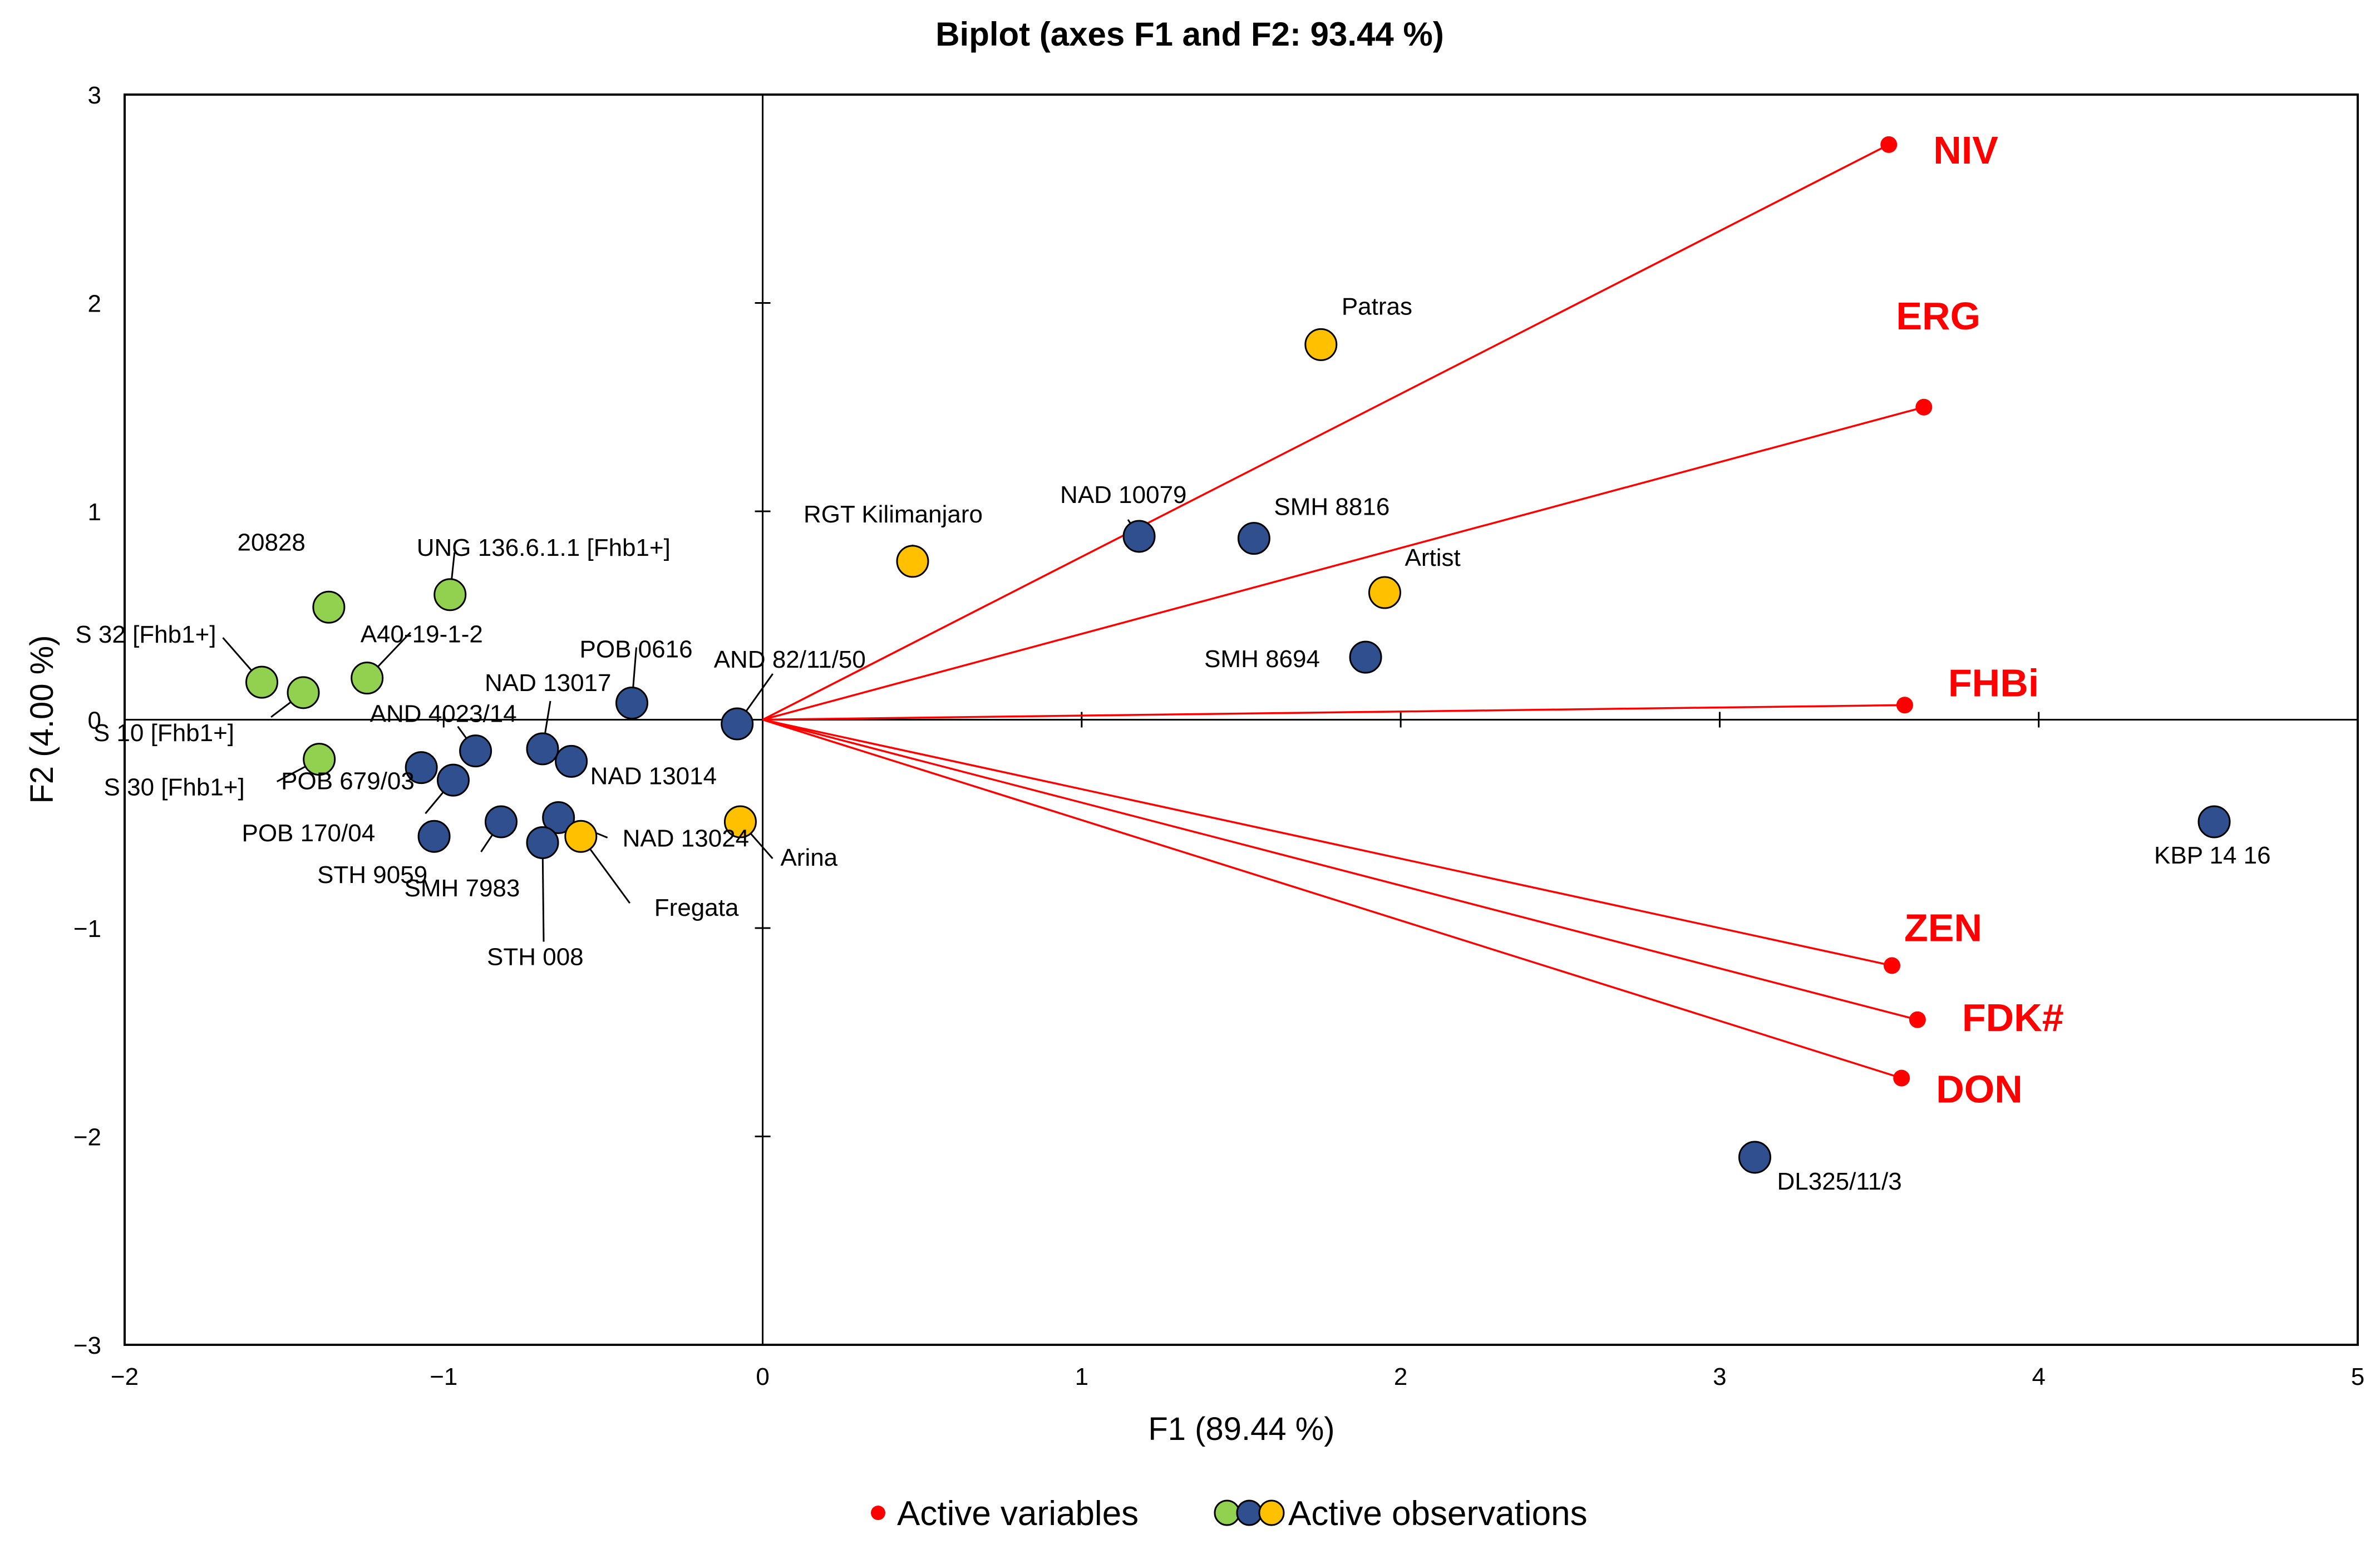  Describe the element at coordinates (808, 858) in the screenshot. I see `observation-label-arina: Arina` at that location.